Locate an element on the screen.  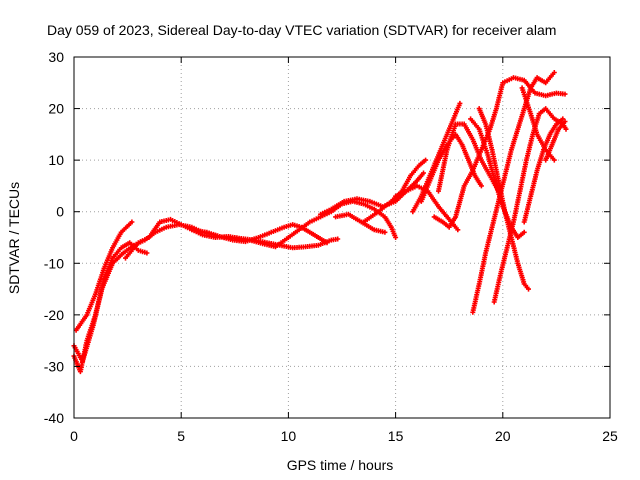
data-series-track-i is located at coordinates (394, 191).